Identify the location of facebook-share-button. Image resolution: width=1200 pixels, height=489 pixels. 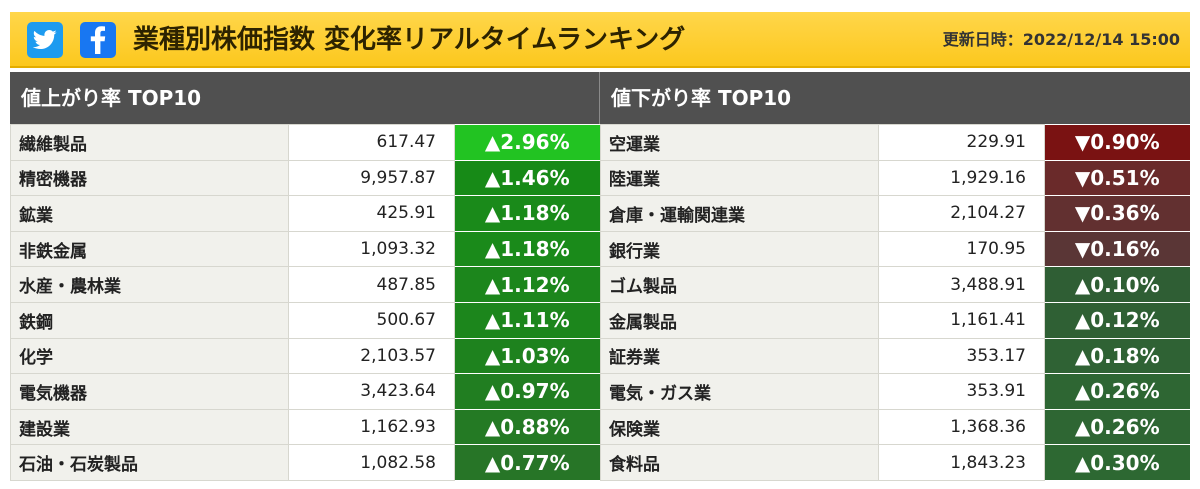
(98, 40).